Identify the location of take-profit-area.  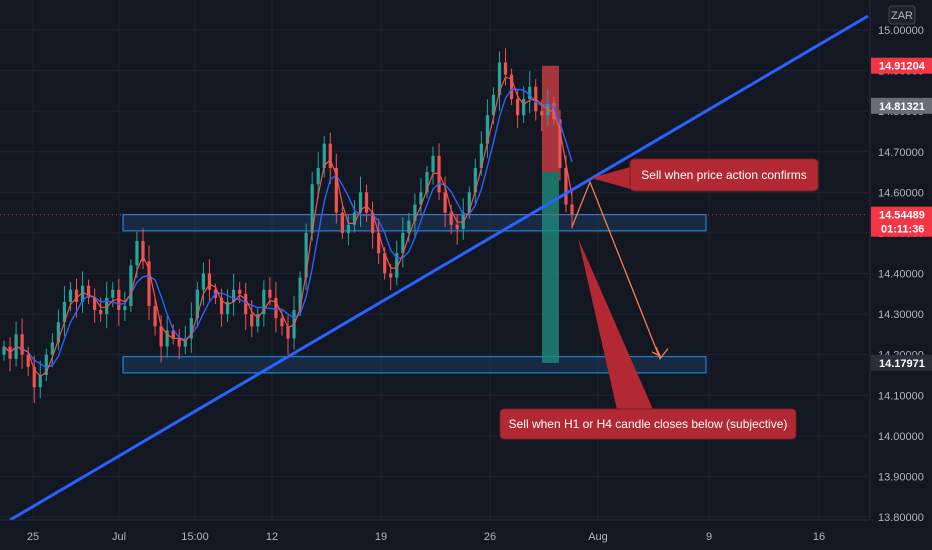
(550, 267).